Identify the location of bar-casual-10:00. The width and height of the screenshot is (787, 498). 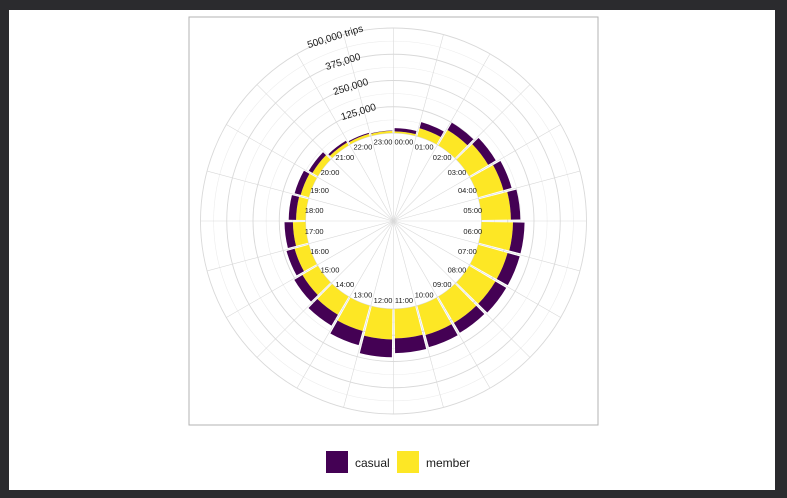
(441, 336).